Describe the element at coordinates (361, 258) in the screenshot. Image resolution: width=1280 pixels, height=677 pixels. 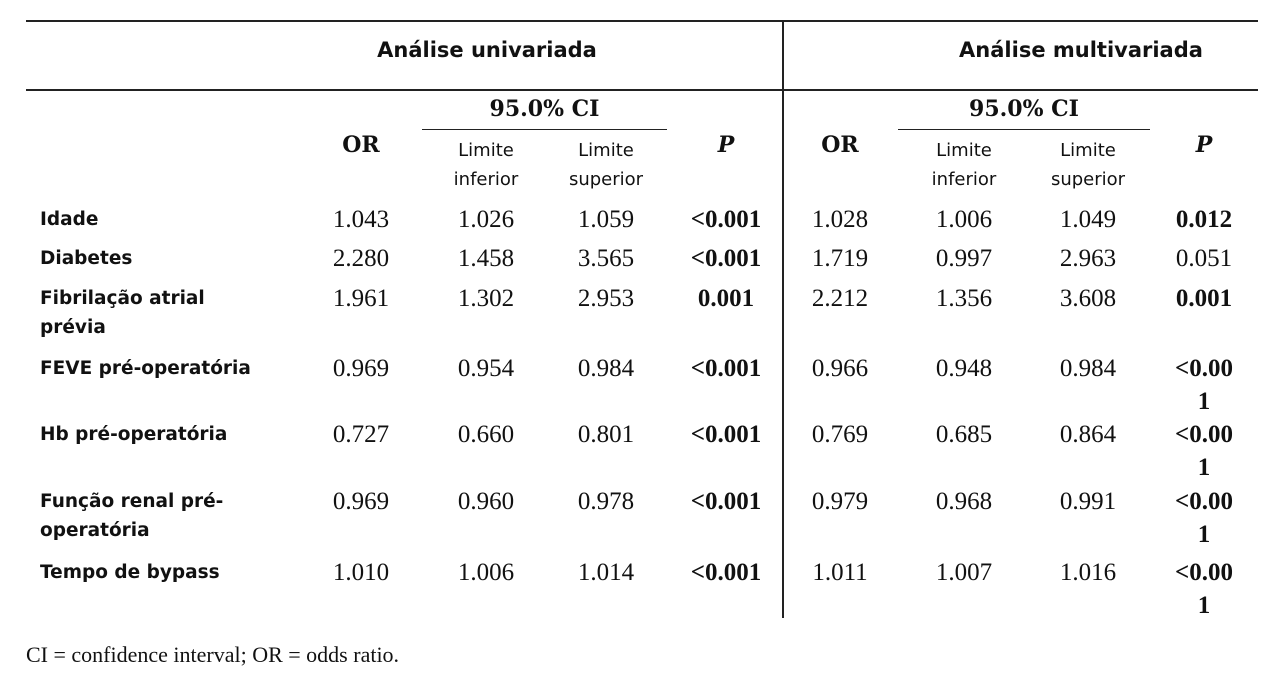
I see `value-cell: 2.280` at that location.